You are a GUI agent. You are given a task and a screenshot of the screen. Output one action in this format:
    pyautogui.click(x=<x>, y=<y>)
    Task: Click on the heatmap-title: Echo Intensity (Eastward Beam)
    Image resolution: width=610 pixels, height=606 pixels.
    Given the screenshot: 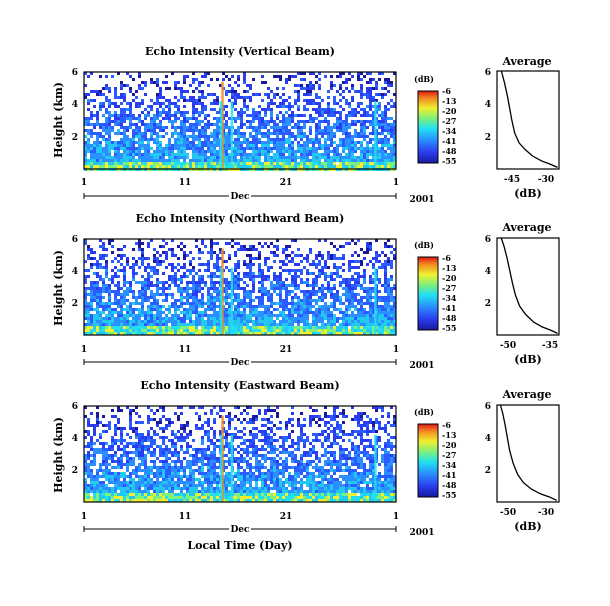 What is the action you would take?
    pyautogui.click(x=239, y=385)
    